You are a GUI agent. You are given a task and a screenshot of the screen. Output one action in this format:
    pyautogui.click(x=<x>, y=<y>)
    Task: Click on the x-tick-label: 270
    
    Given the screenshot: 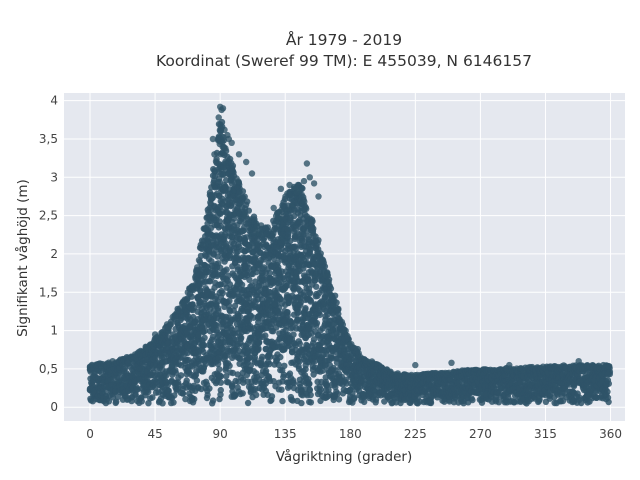 What is the action you would take?
    pyautogui.click(x=480, y=434)
    